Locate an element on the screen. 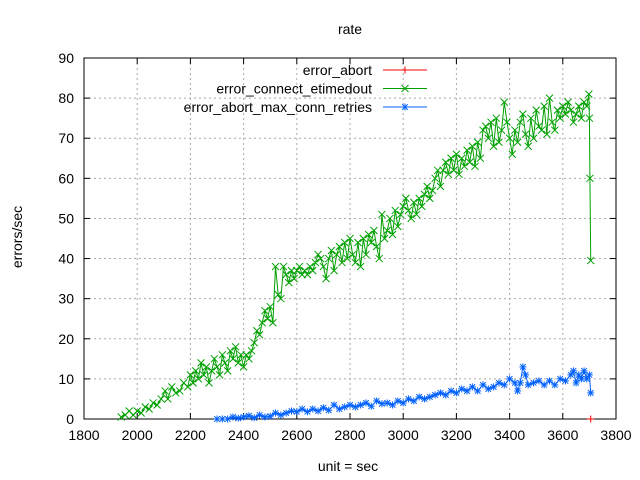 The width and height of the screenshot is (640, 480). x-tick-label: 2600 is located at coordinates (296, 435).